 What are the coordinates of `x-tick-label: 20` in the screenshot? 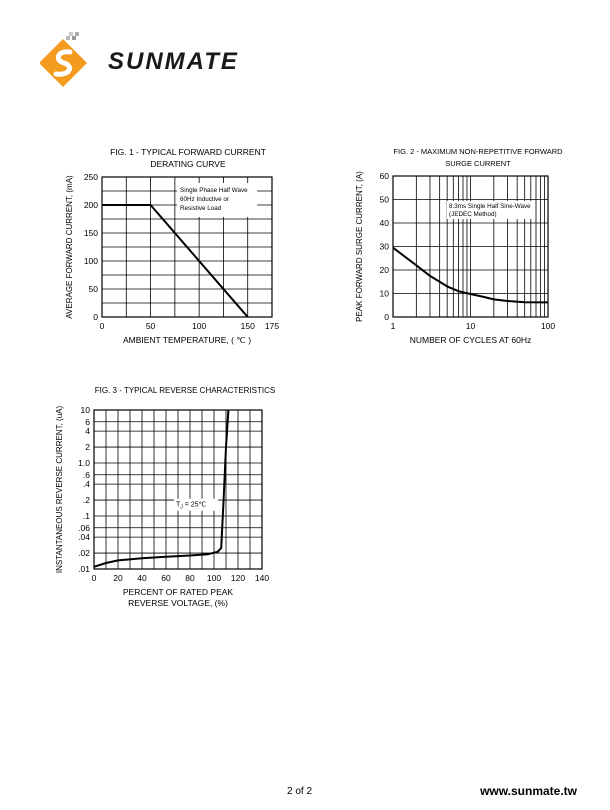 It's located at (118, 578).